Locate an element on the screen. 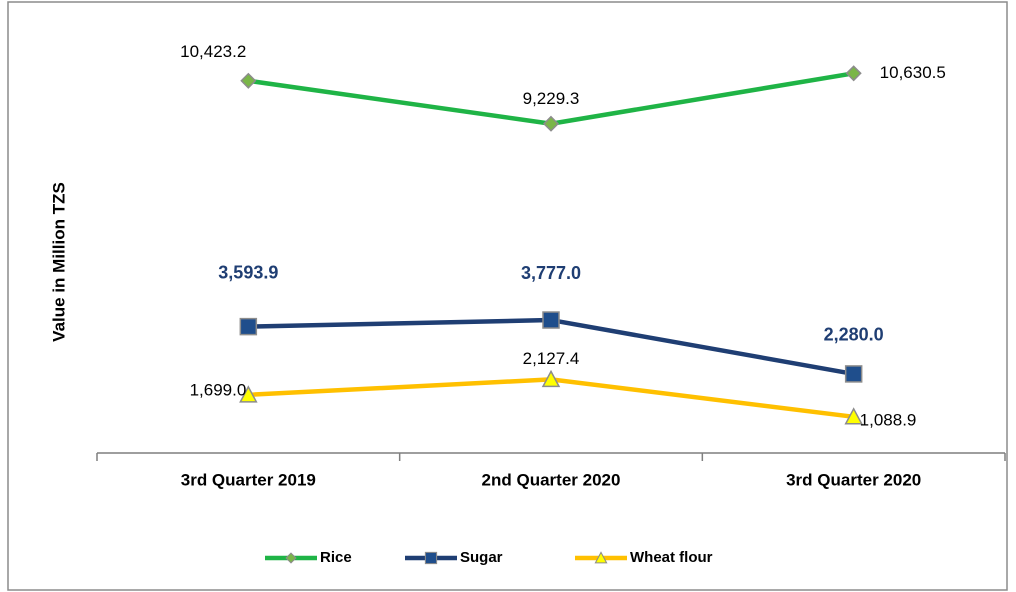  legend-label: Sugar is located at coordinates (481, 557).